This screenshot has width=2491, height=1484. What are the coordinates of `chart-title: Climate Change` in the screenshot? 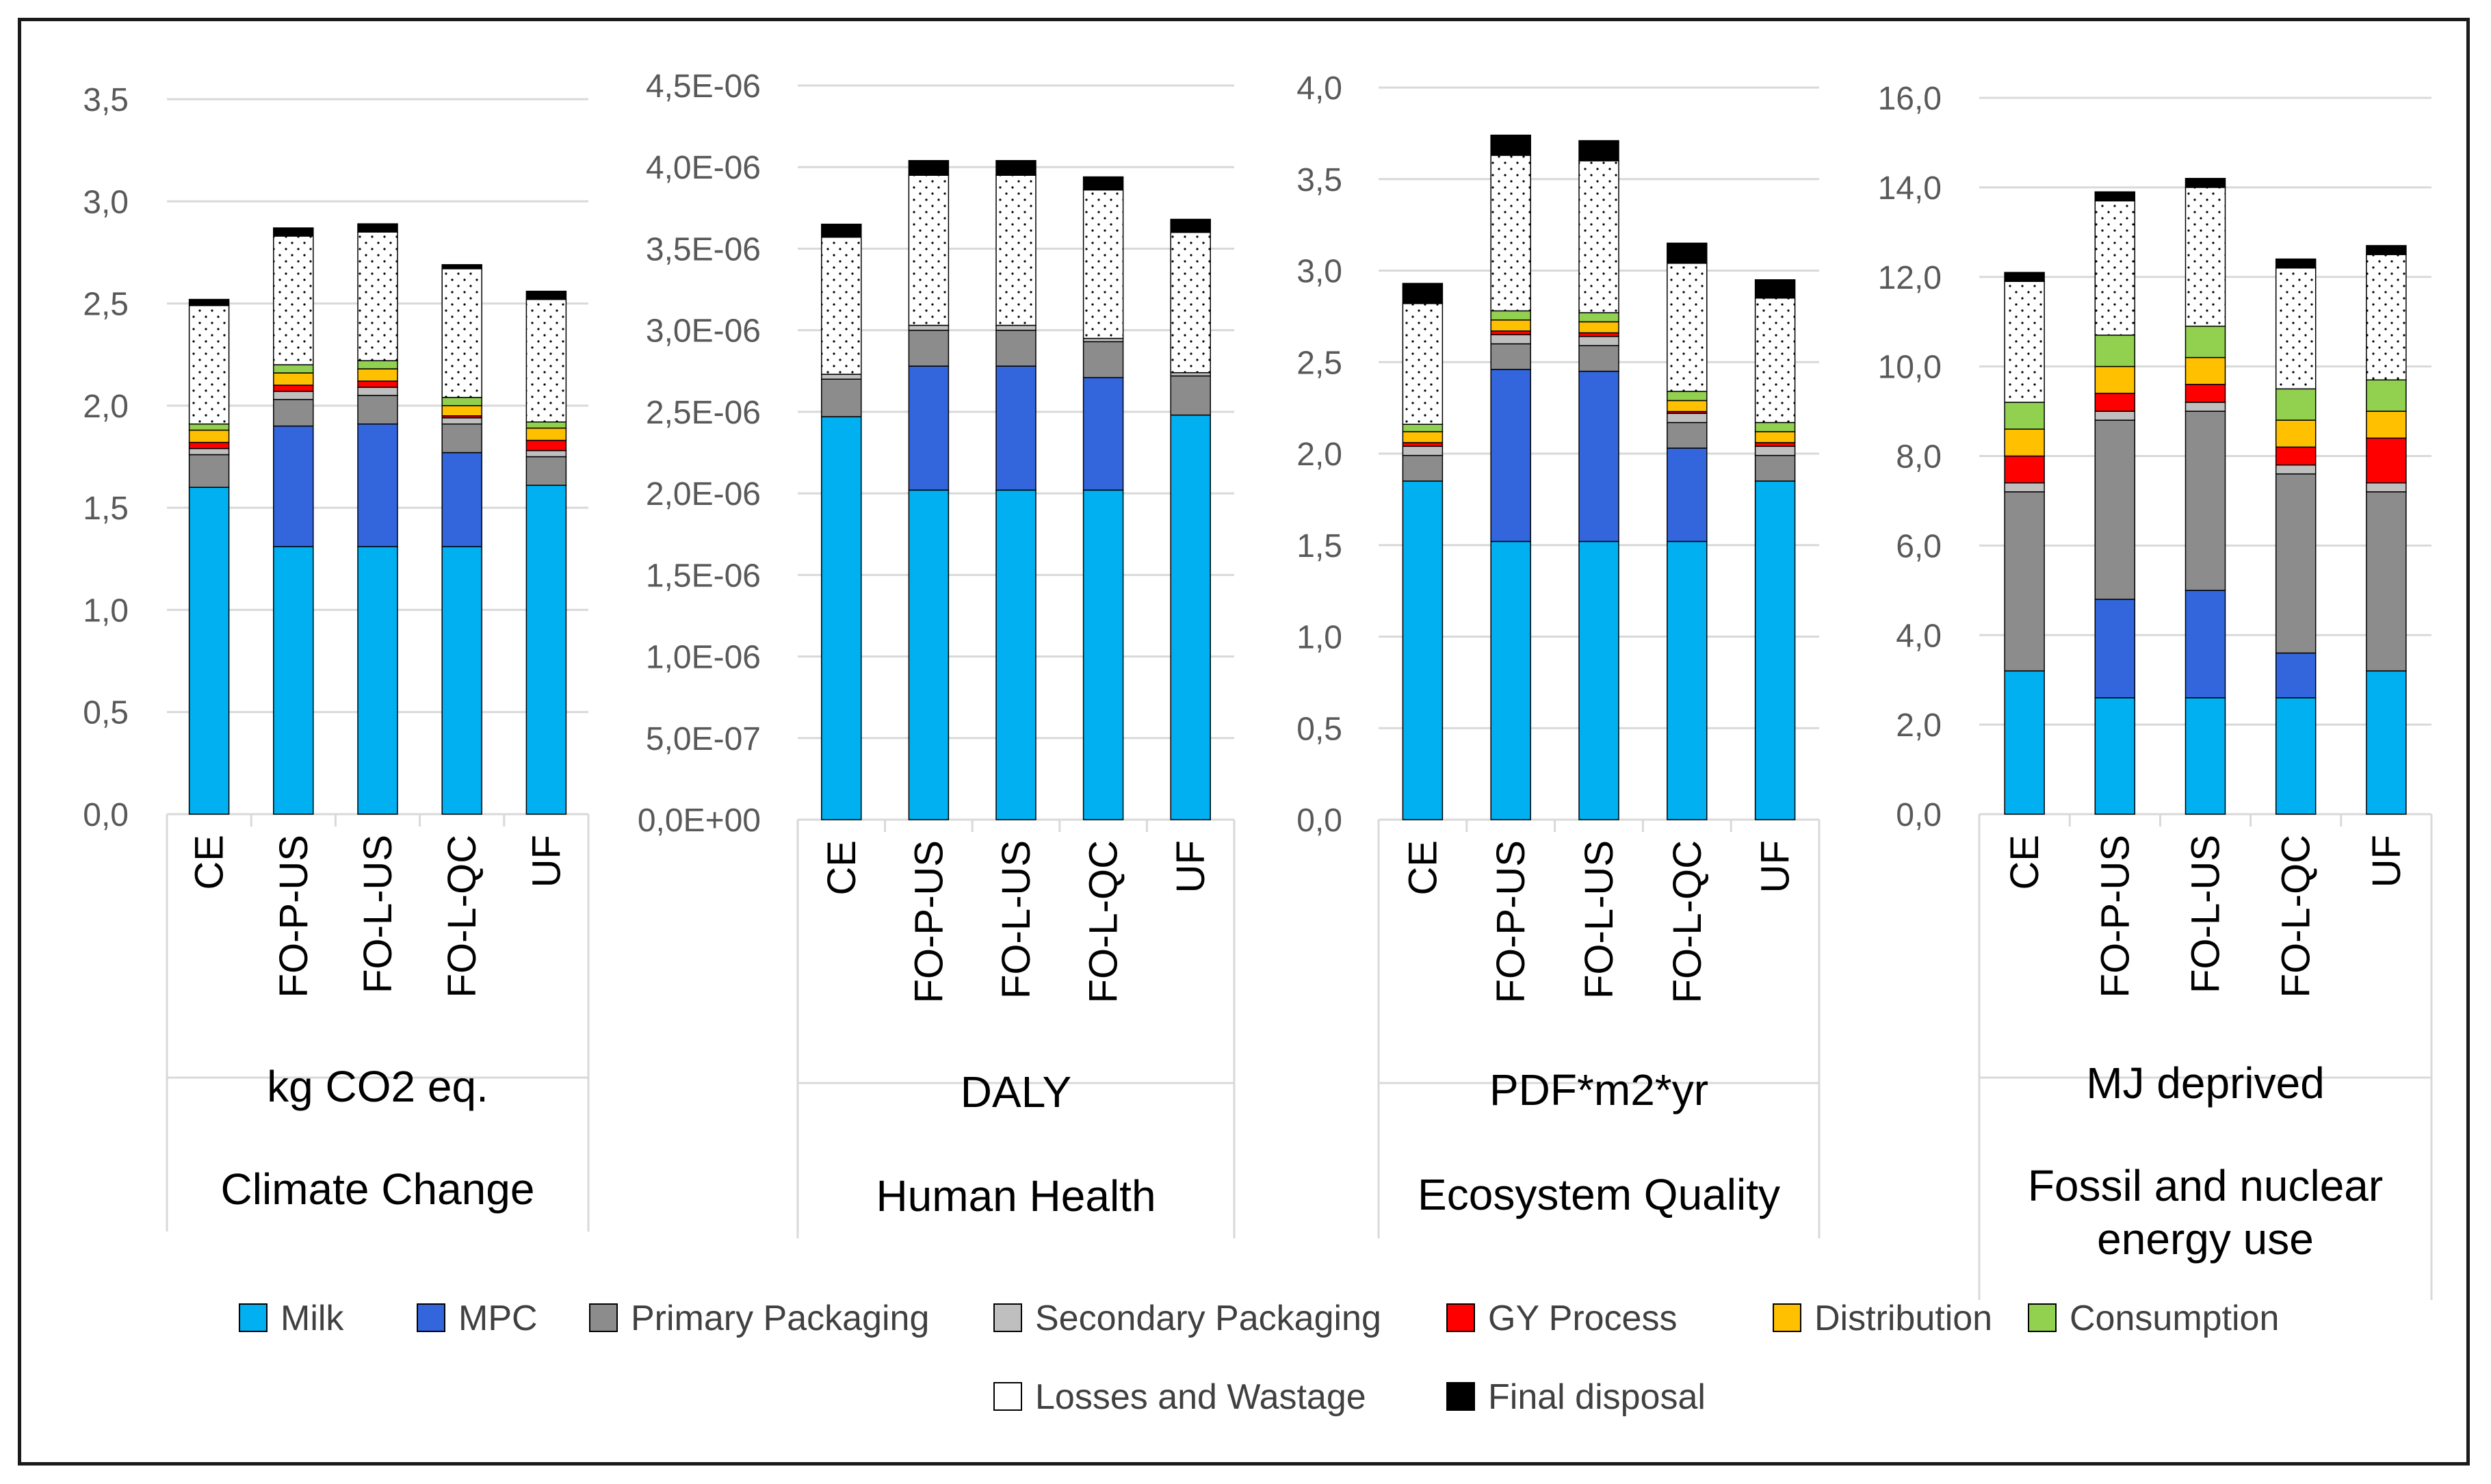 It's located at (378, 1189).